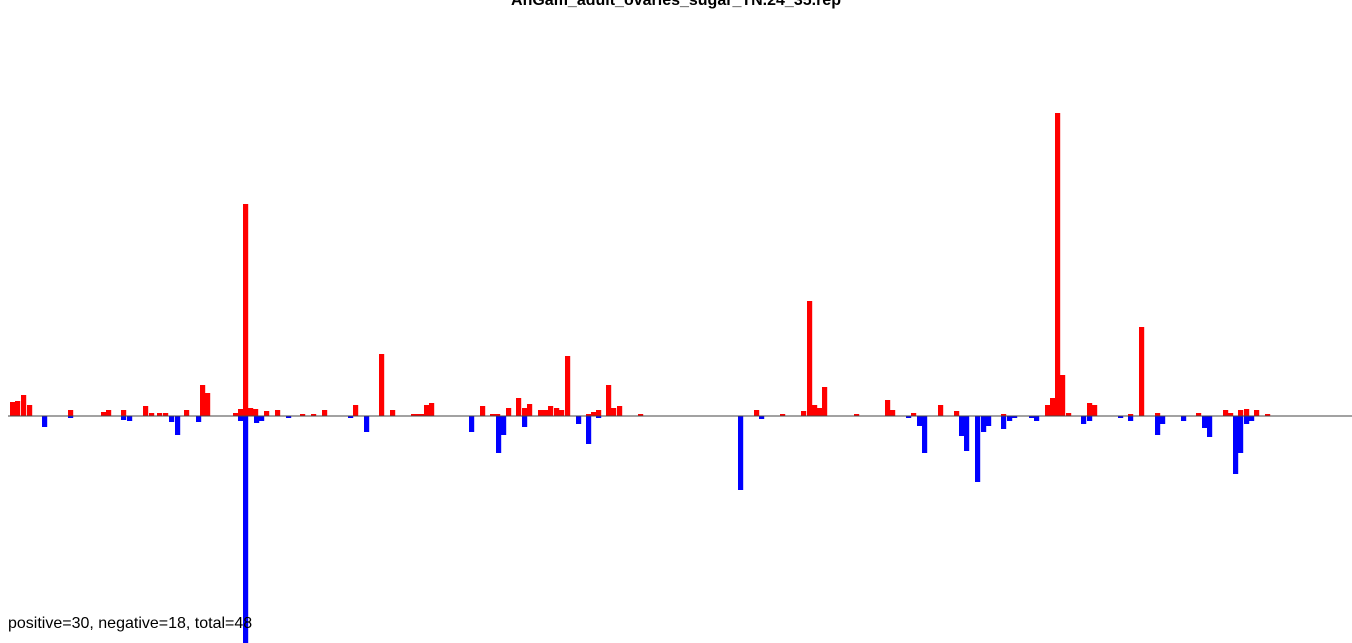 Image resolution: width=1352 pixels, height=643 pixels. Describe the element at coordinates (130, 623) in the screenshot. I see `summary-text: positive=30, negative=18, total=48` at that location.